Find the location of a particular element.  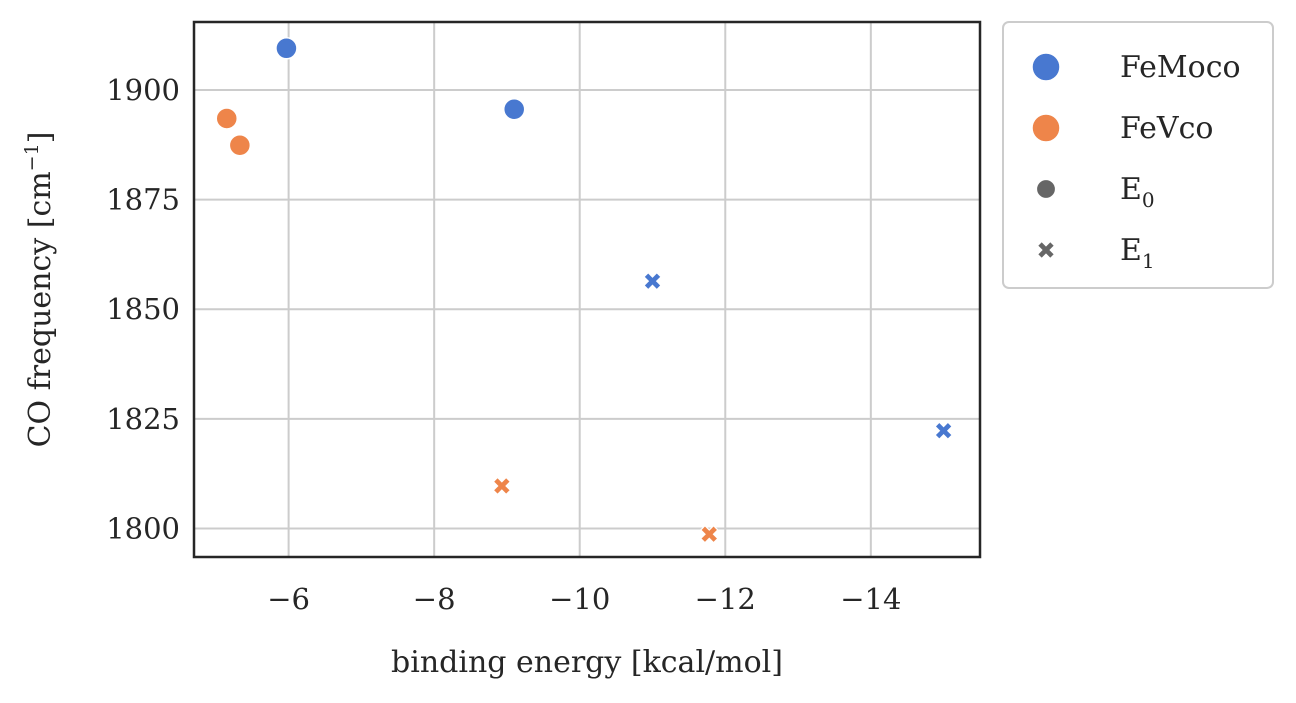

x-tick-label: −8 is located at coordinates (434, 599).